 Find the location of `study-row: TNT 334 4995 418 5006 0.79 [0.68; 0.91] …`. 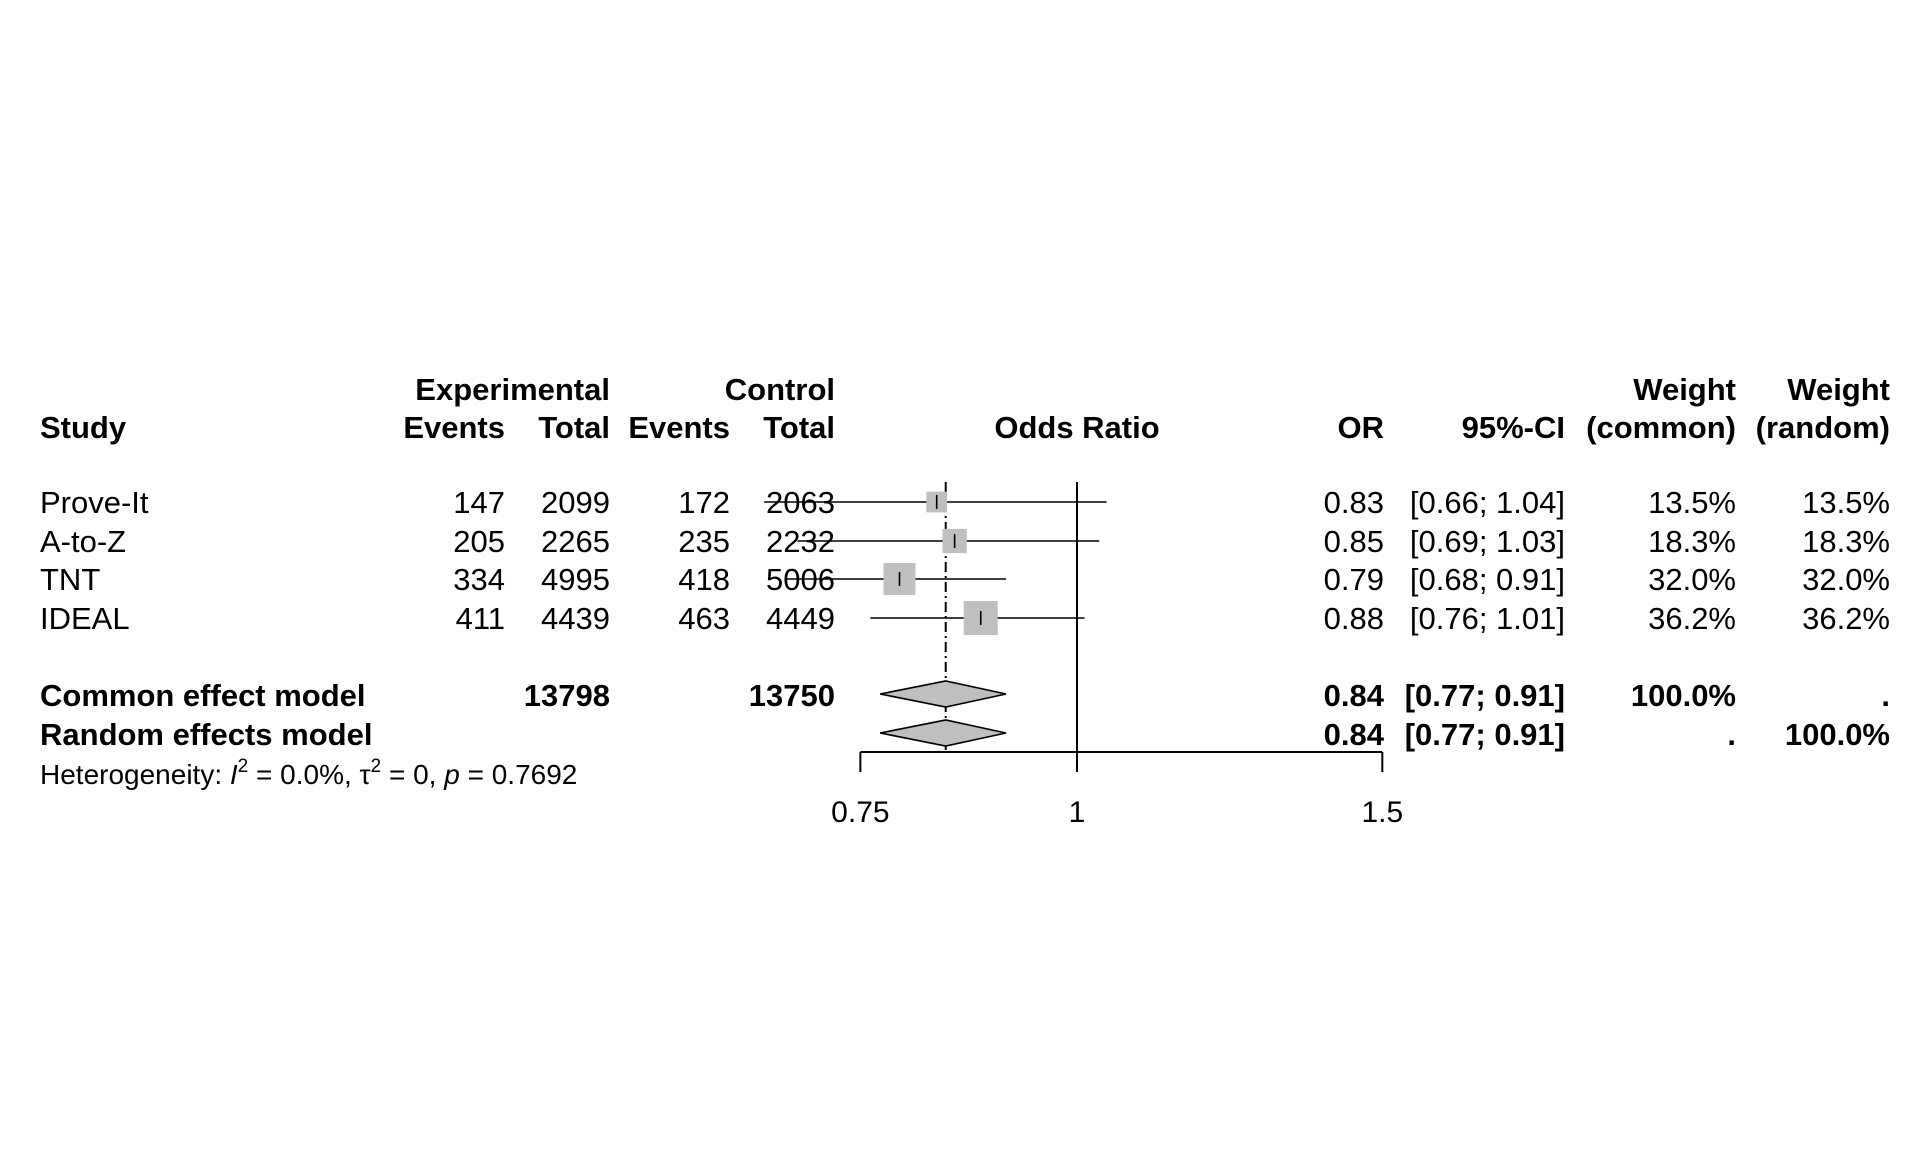

study-row: TNT 334 4995 418 5006 0.79 [0.68; 0.91] … is located at coordinates (965, 579).